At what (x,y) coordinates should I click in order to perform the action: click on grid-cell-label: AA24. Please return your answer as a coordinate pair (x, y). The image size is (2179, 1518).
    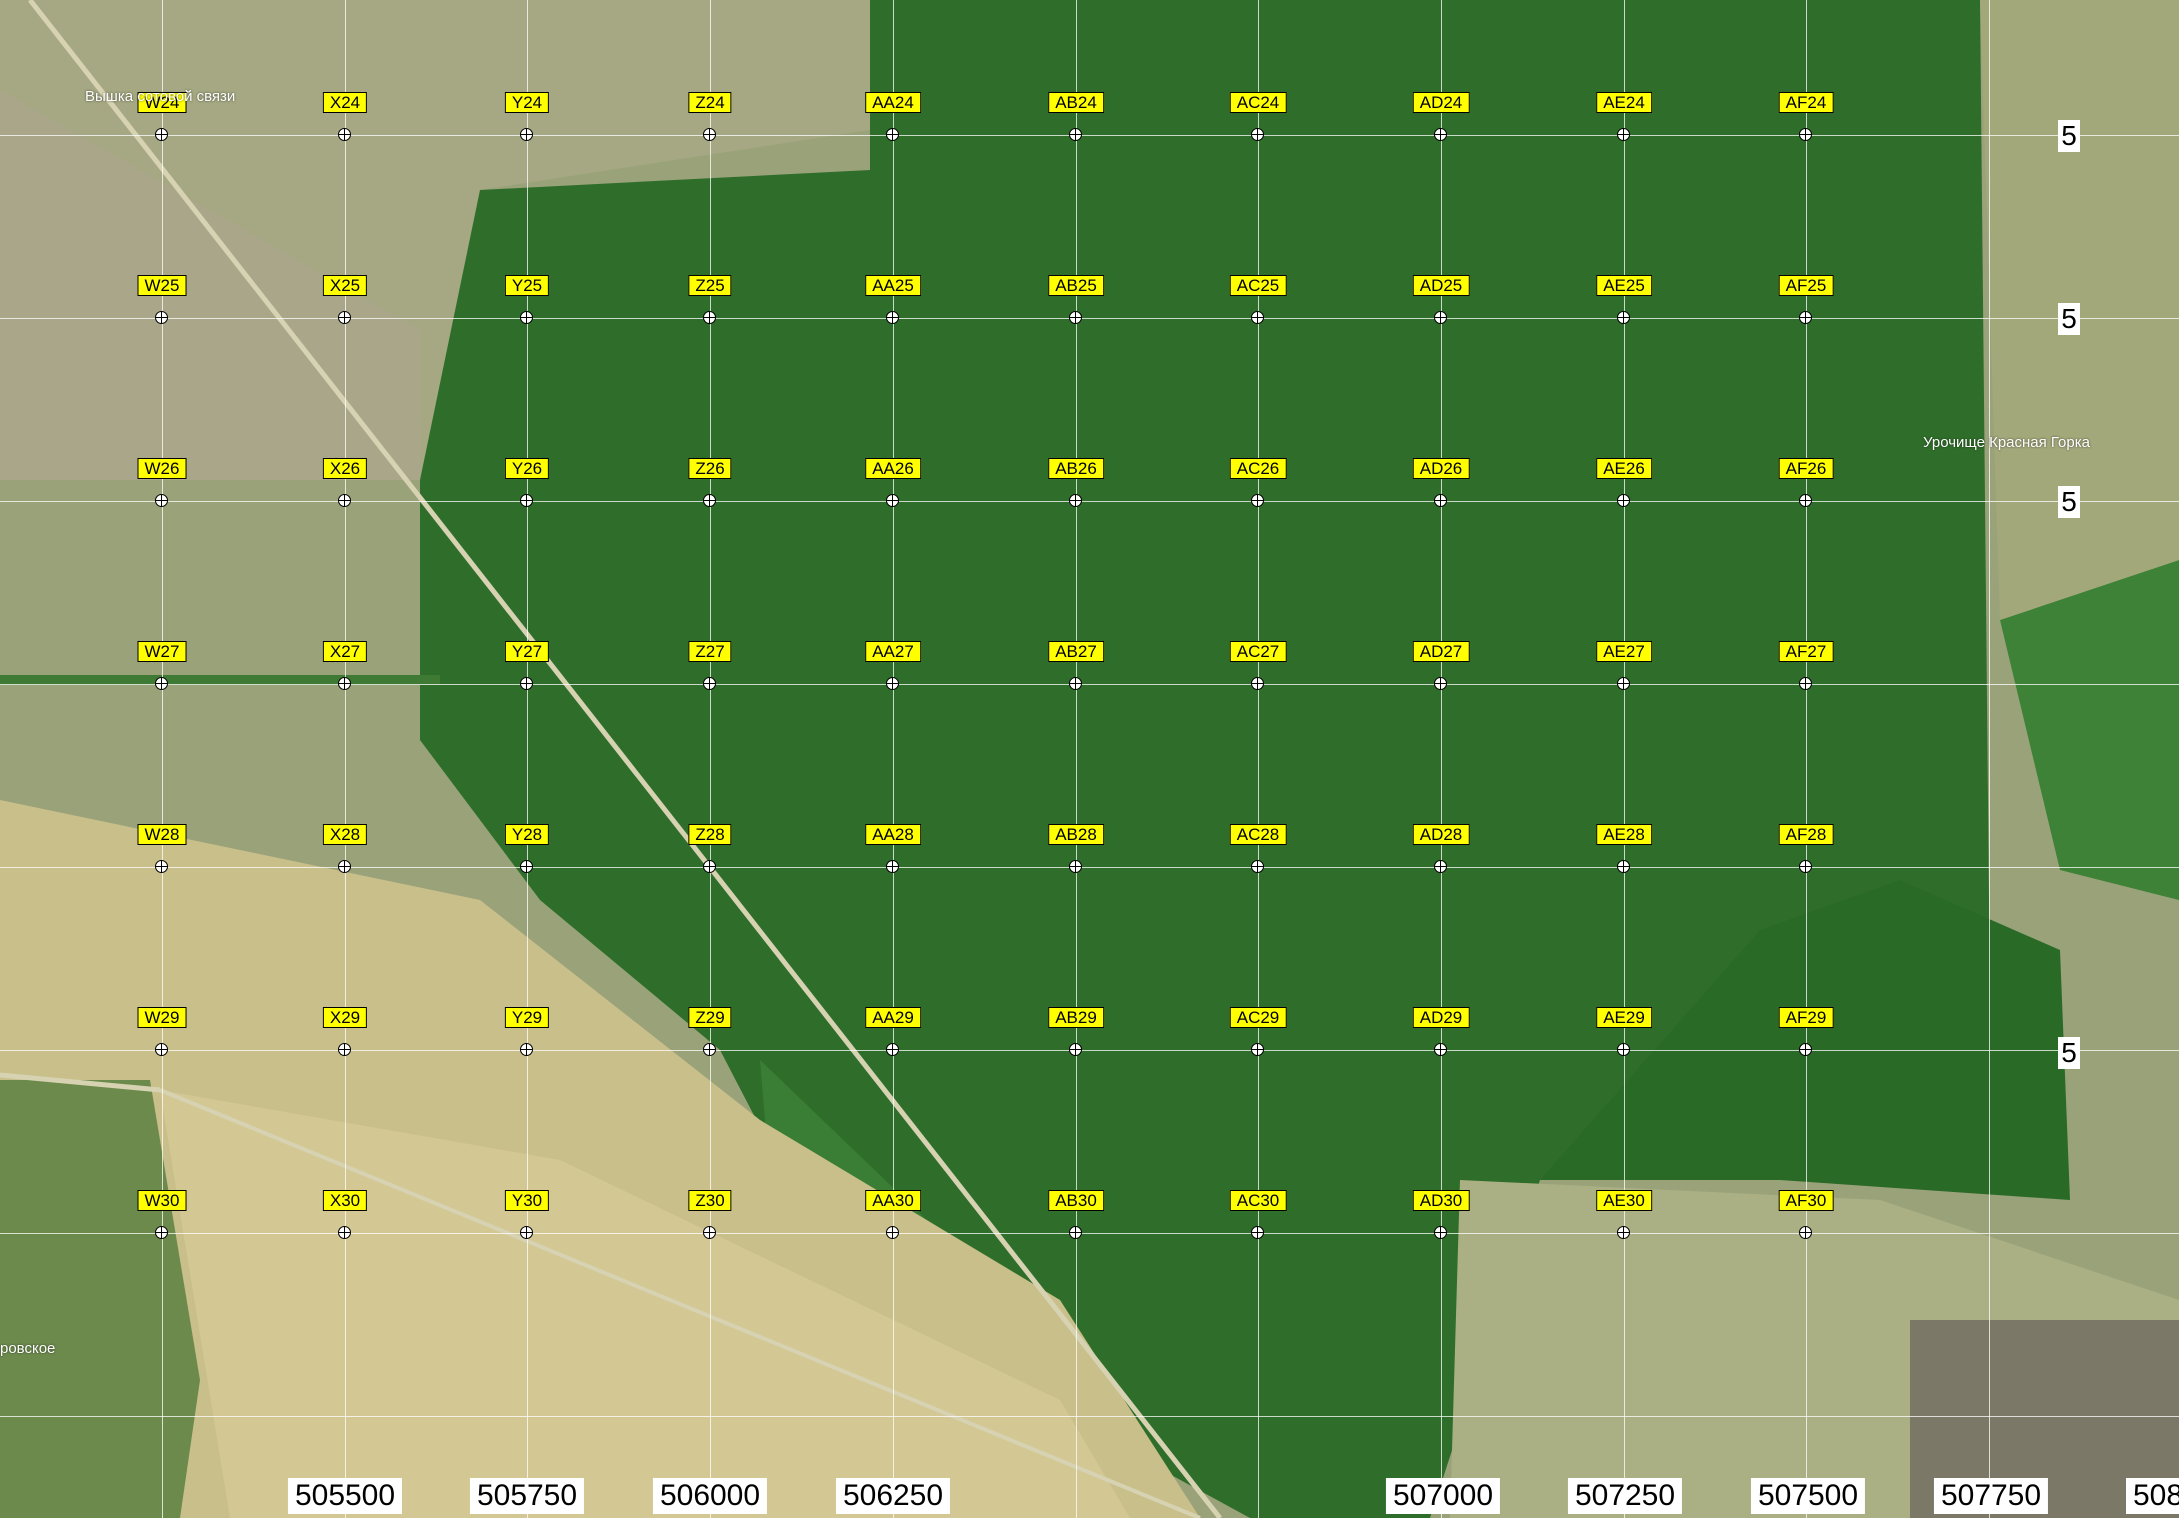
    Looking at the image, I should click on (893, 102).